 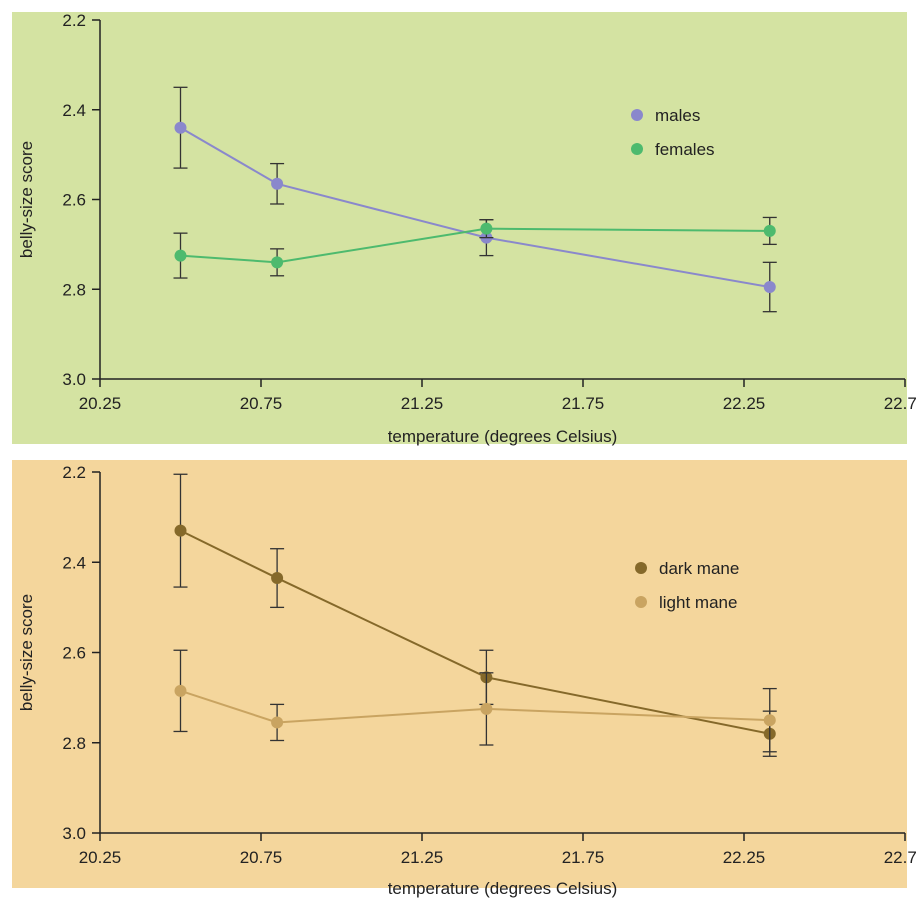 What do you see at coordinates (699, 568) in the screenshot?
I see `legend-label: dark mane` at bounding box center [699, 568].